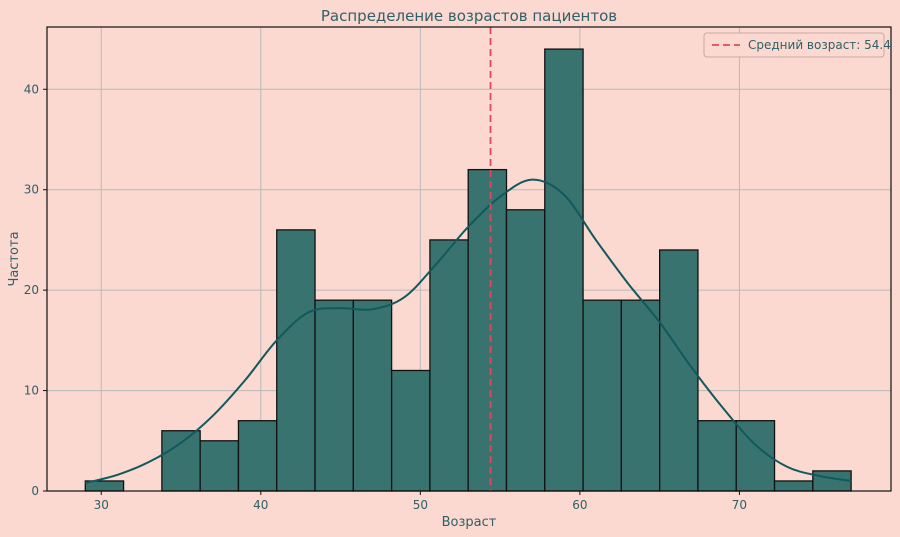 This screenshot has height=537, width=900. I want to click on y-axis-label: Частота, so click(14, 258).